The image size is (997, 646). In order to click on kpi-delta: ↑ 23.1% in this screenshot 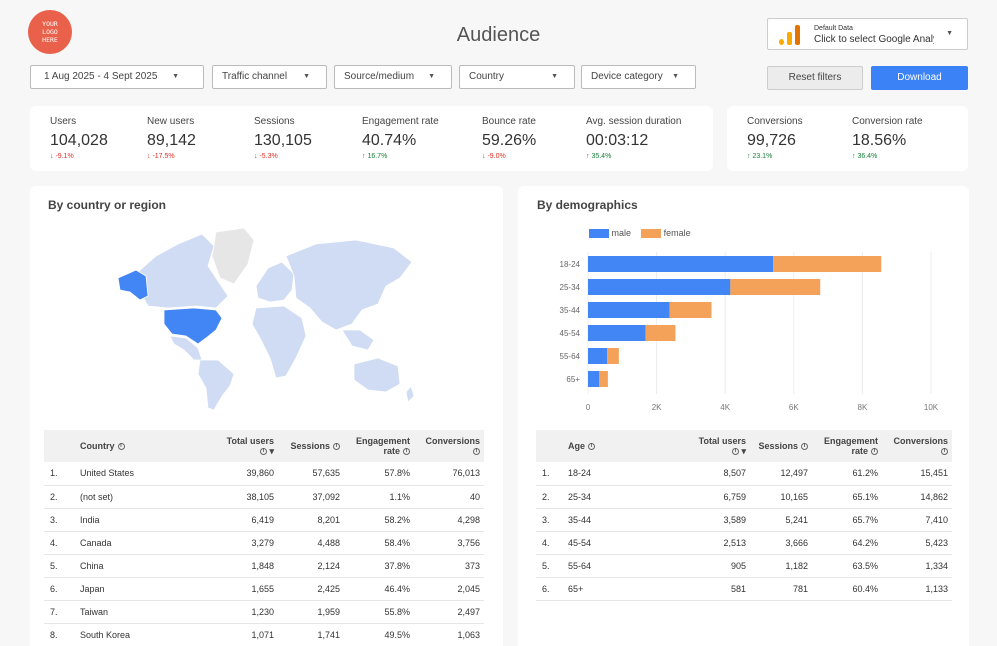, I will do `click(760, 156)`.